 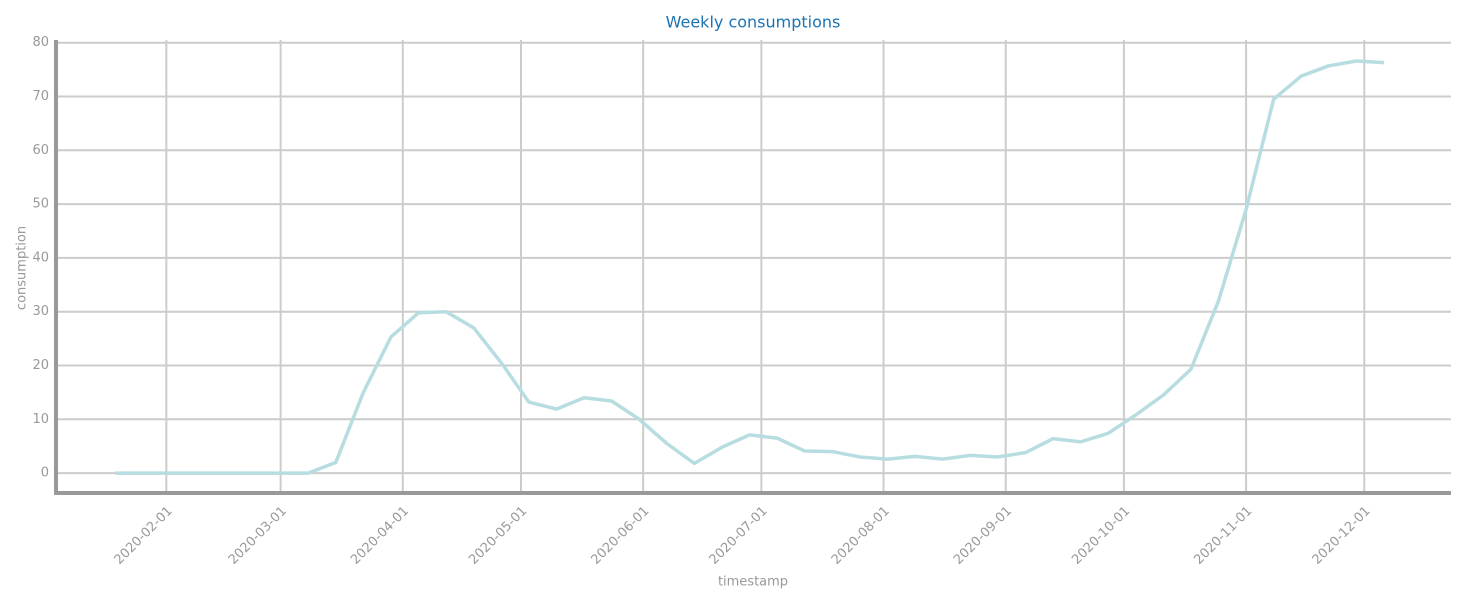 I want to click on y-tick-label: 70, so click(x=40, y=96).